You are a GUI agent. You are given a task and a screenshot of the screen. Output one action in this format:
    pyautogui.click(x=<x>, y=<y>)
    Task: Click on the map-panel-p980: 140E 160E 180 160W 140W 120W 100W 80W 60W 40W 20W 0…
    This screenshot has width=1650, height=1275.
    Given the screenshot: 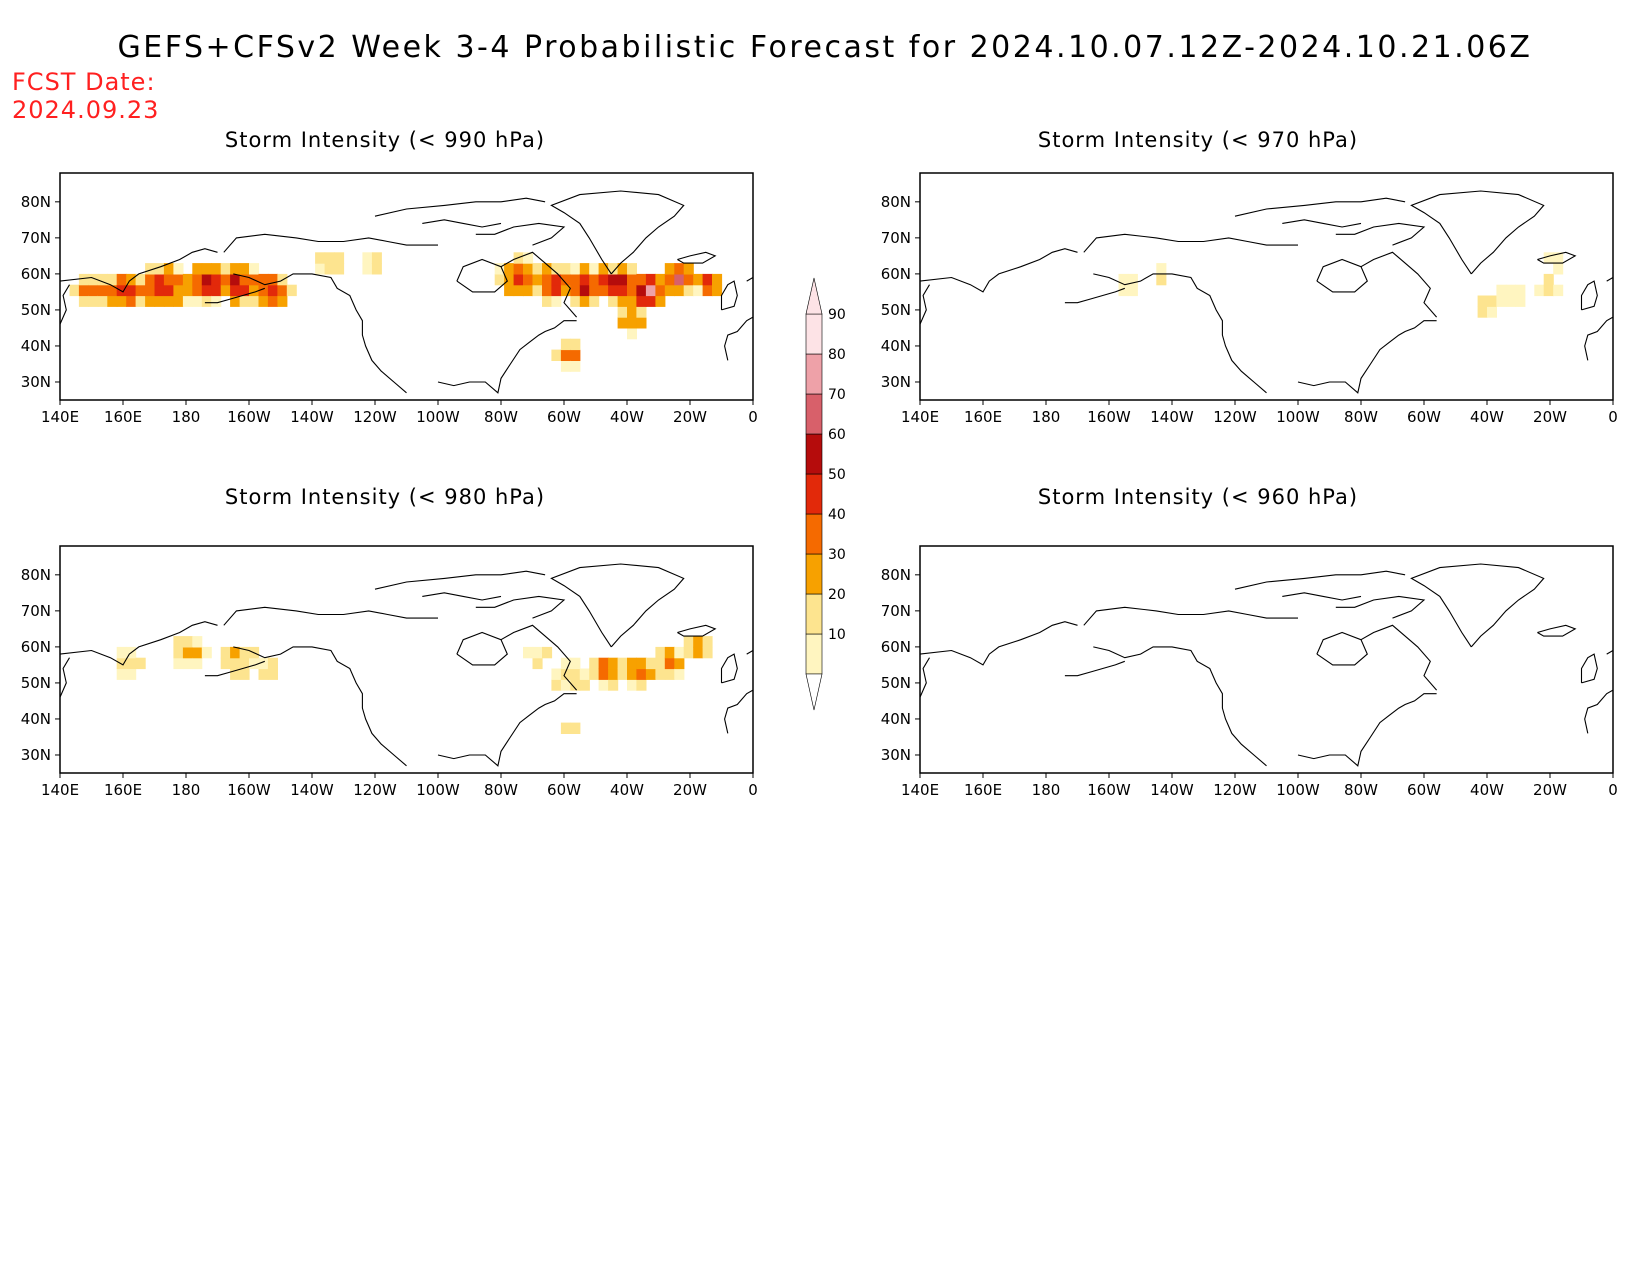 What is the action you would take?
    pyautogui.click(x=389, y=672)
    